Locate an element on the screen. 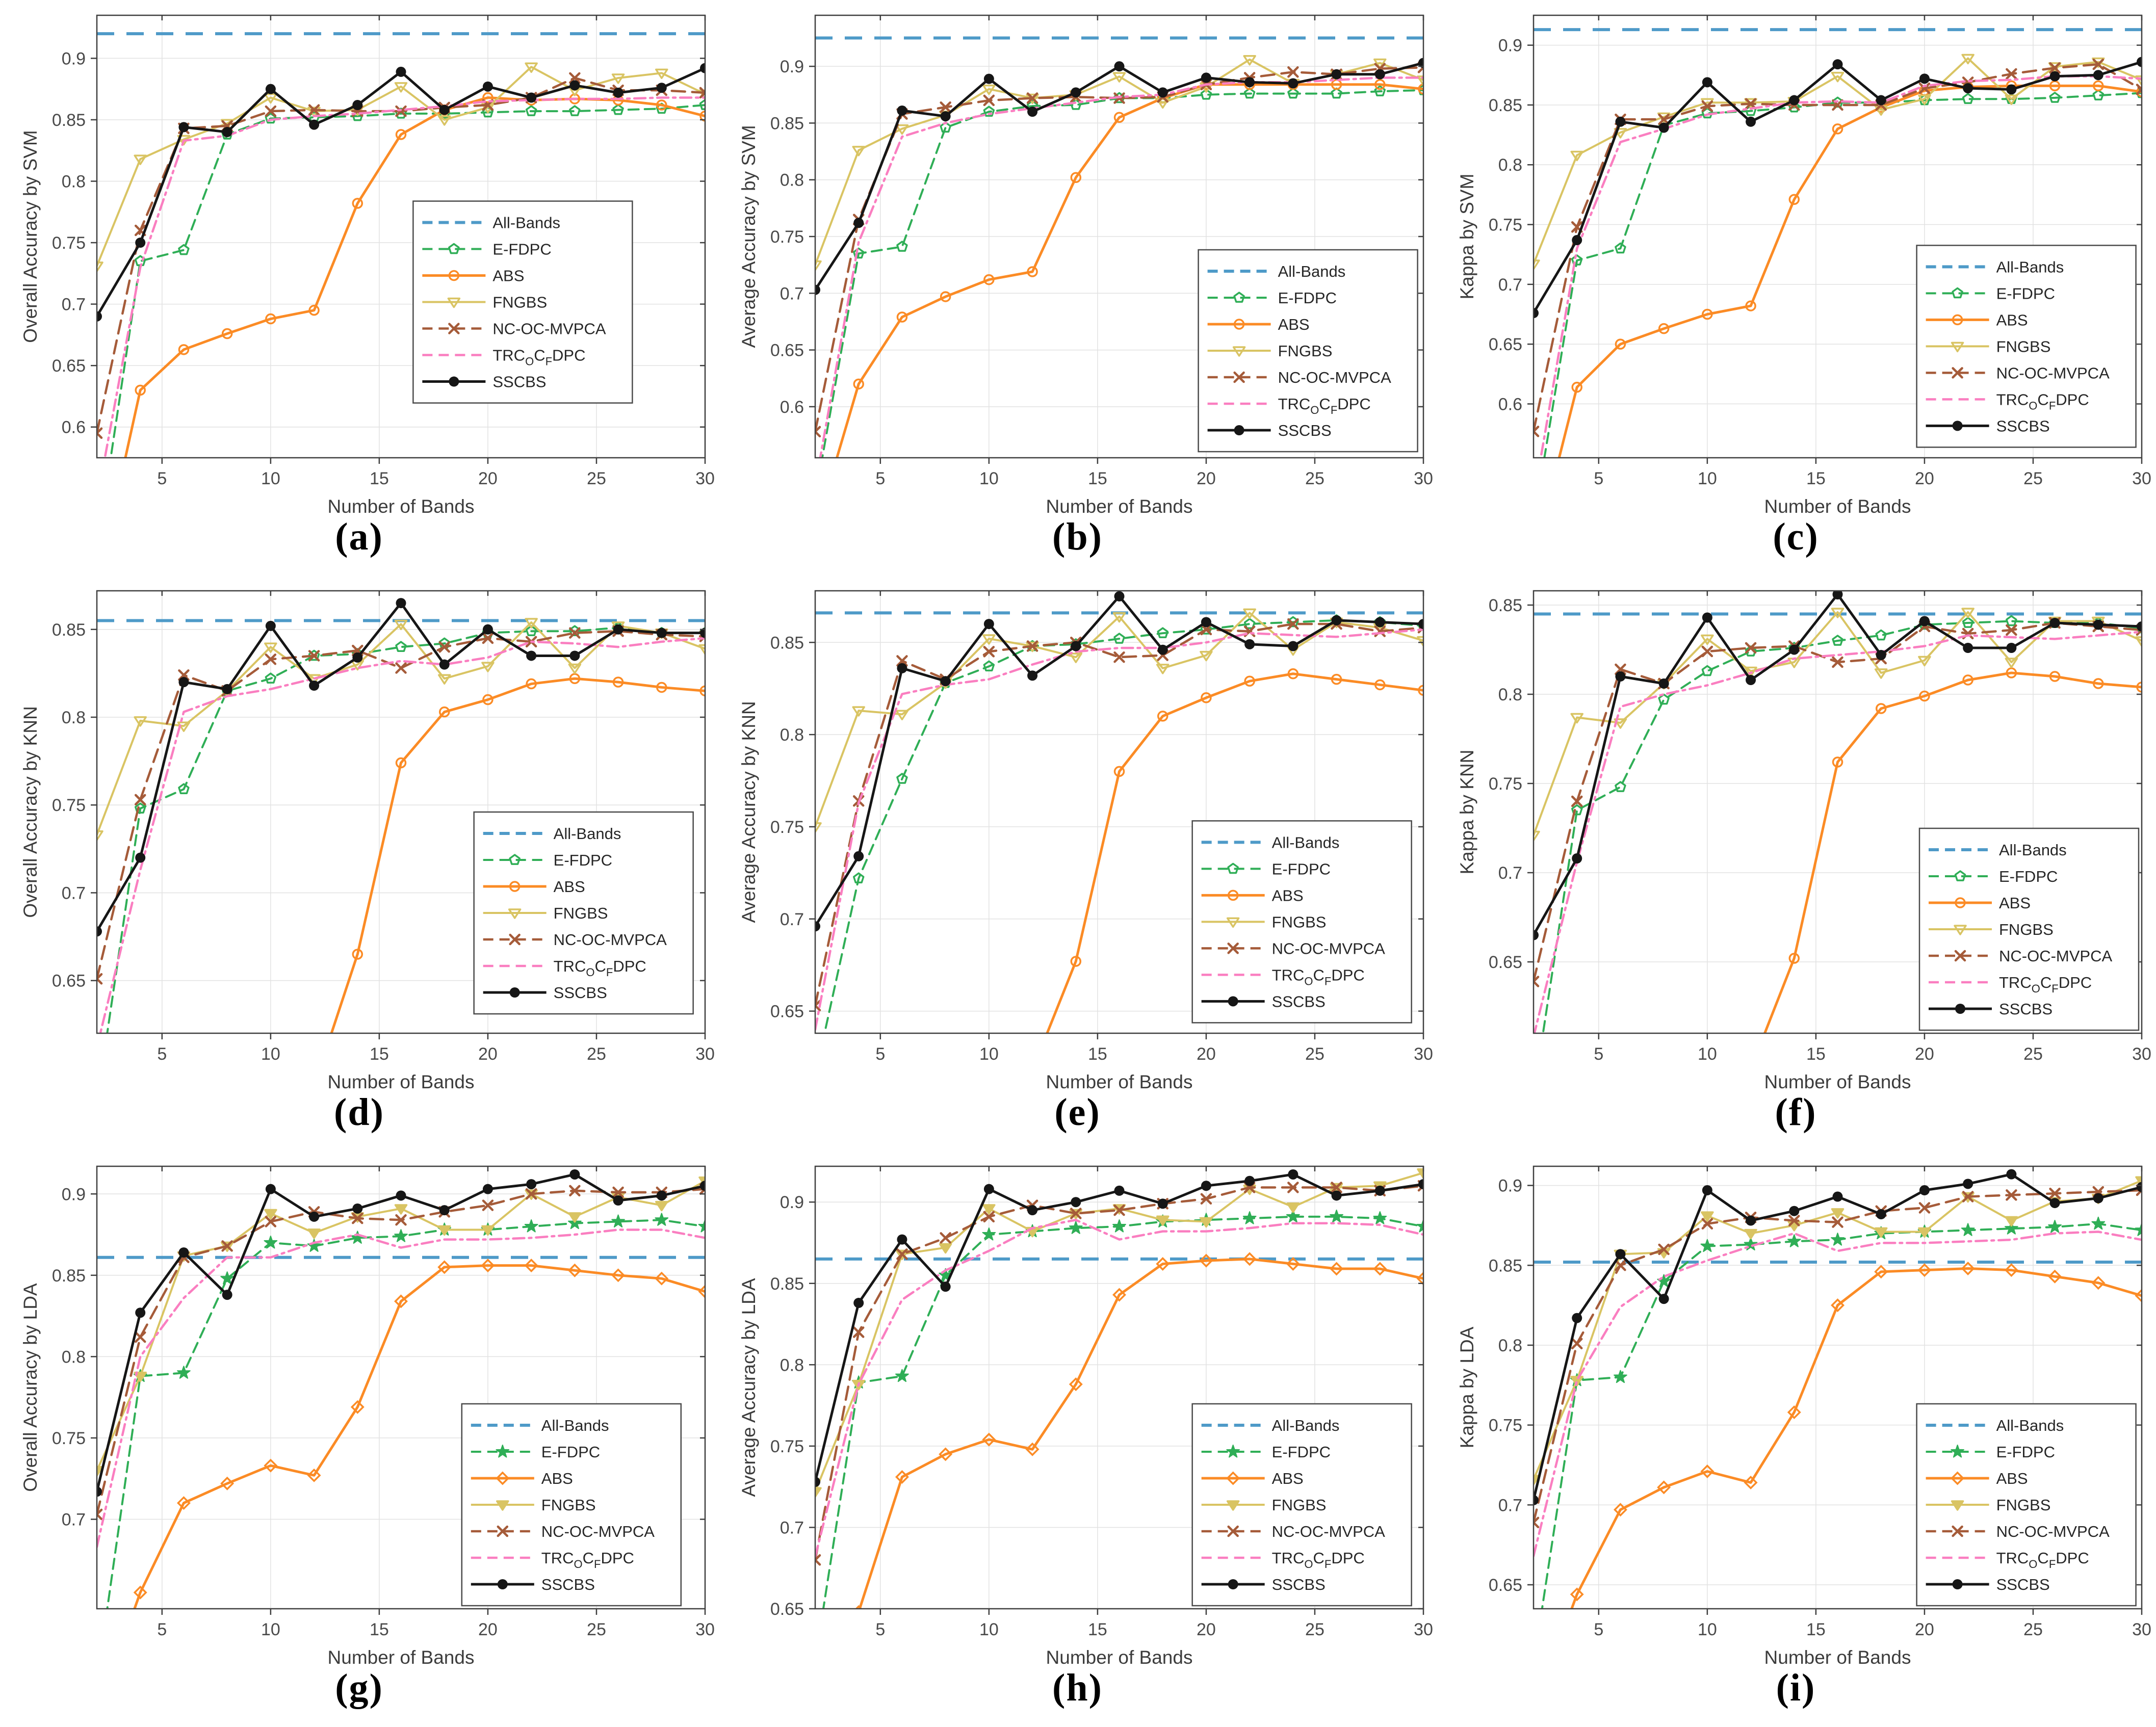  svg-text: 0.7 is located at coordinates (73, 893).